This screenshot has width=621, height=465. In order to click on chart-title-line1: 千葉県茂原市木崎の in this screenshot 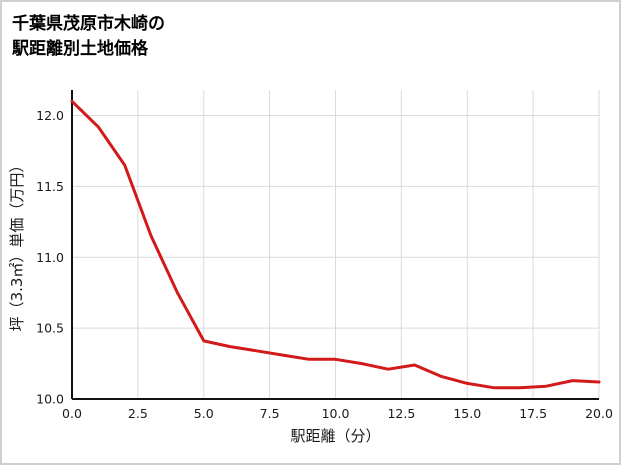, I will do `click(88, 24)`.